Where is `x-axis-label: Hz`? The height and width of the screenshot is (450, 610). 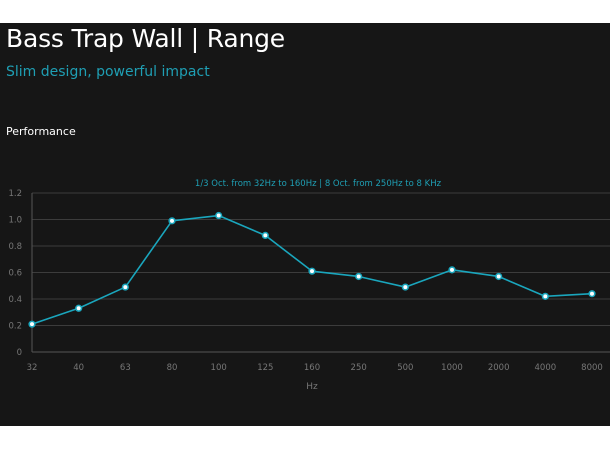 x-axis-label: Hz is located at coordinates (312, 387).